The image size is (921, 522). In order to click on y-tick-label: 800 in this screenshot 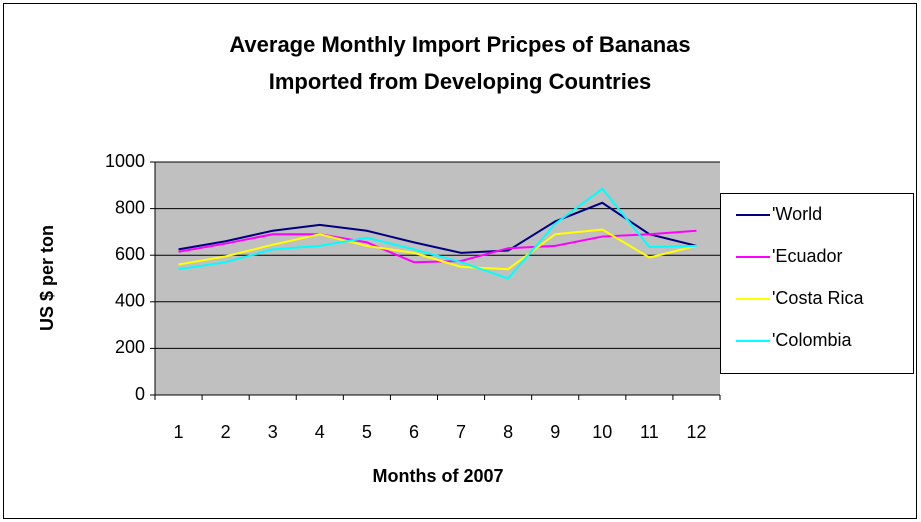, I will do `click(130, 207)`.